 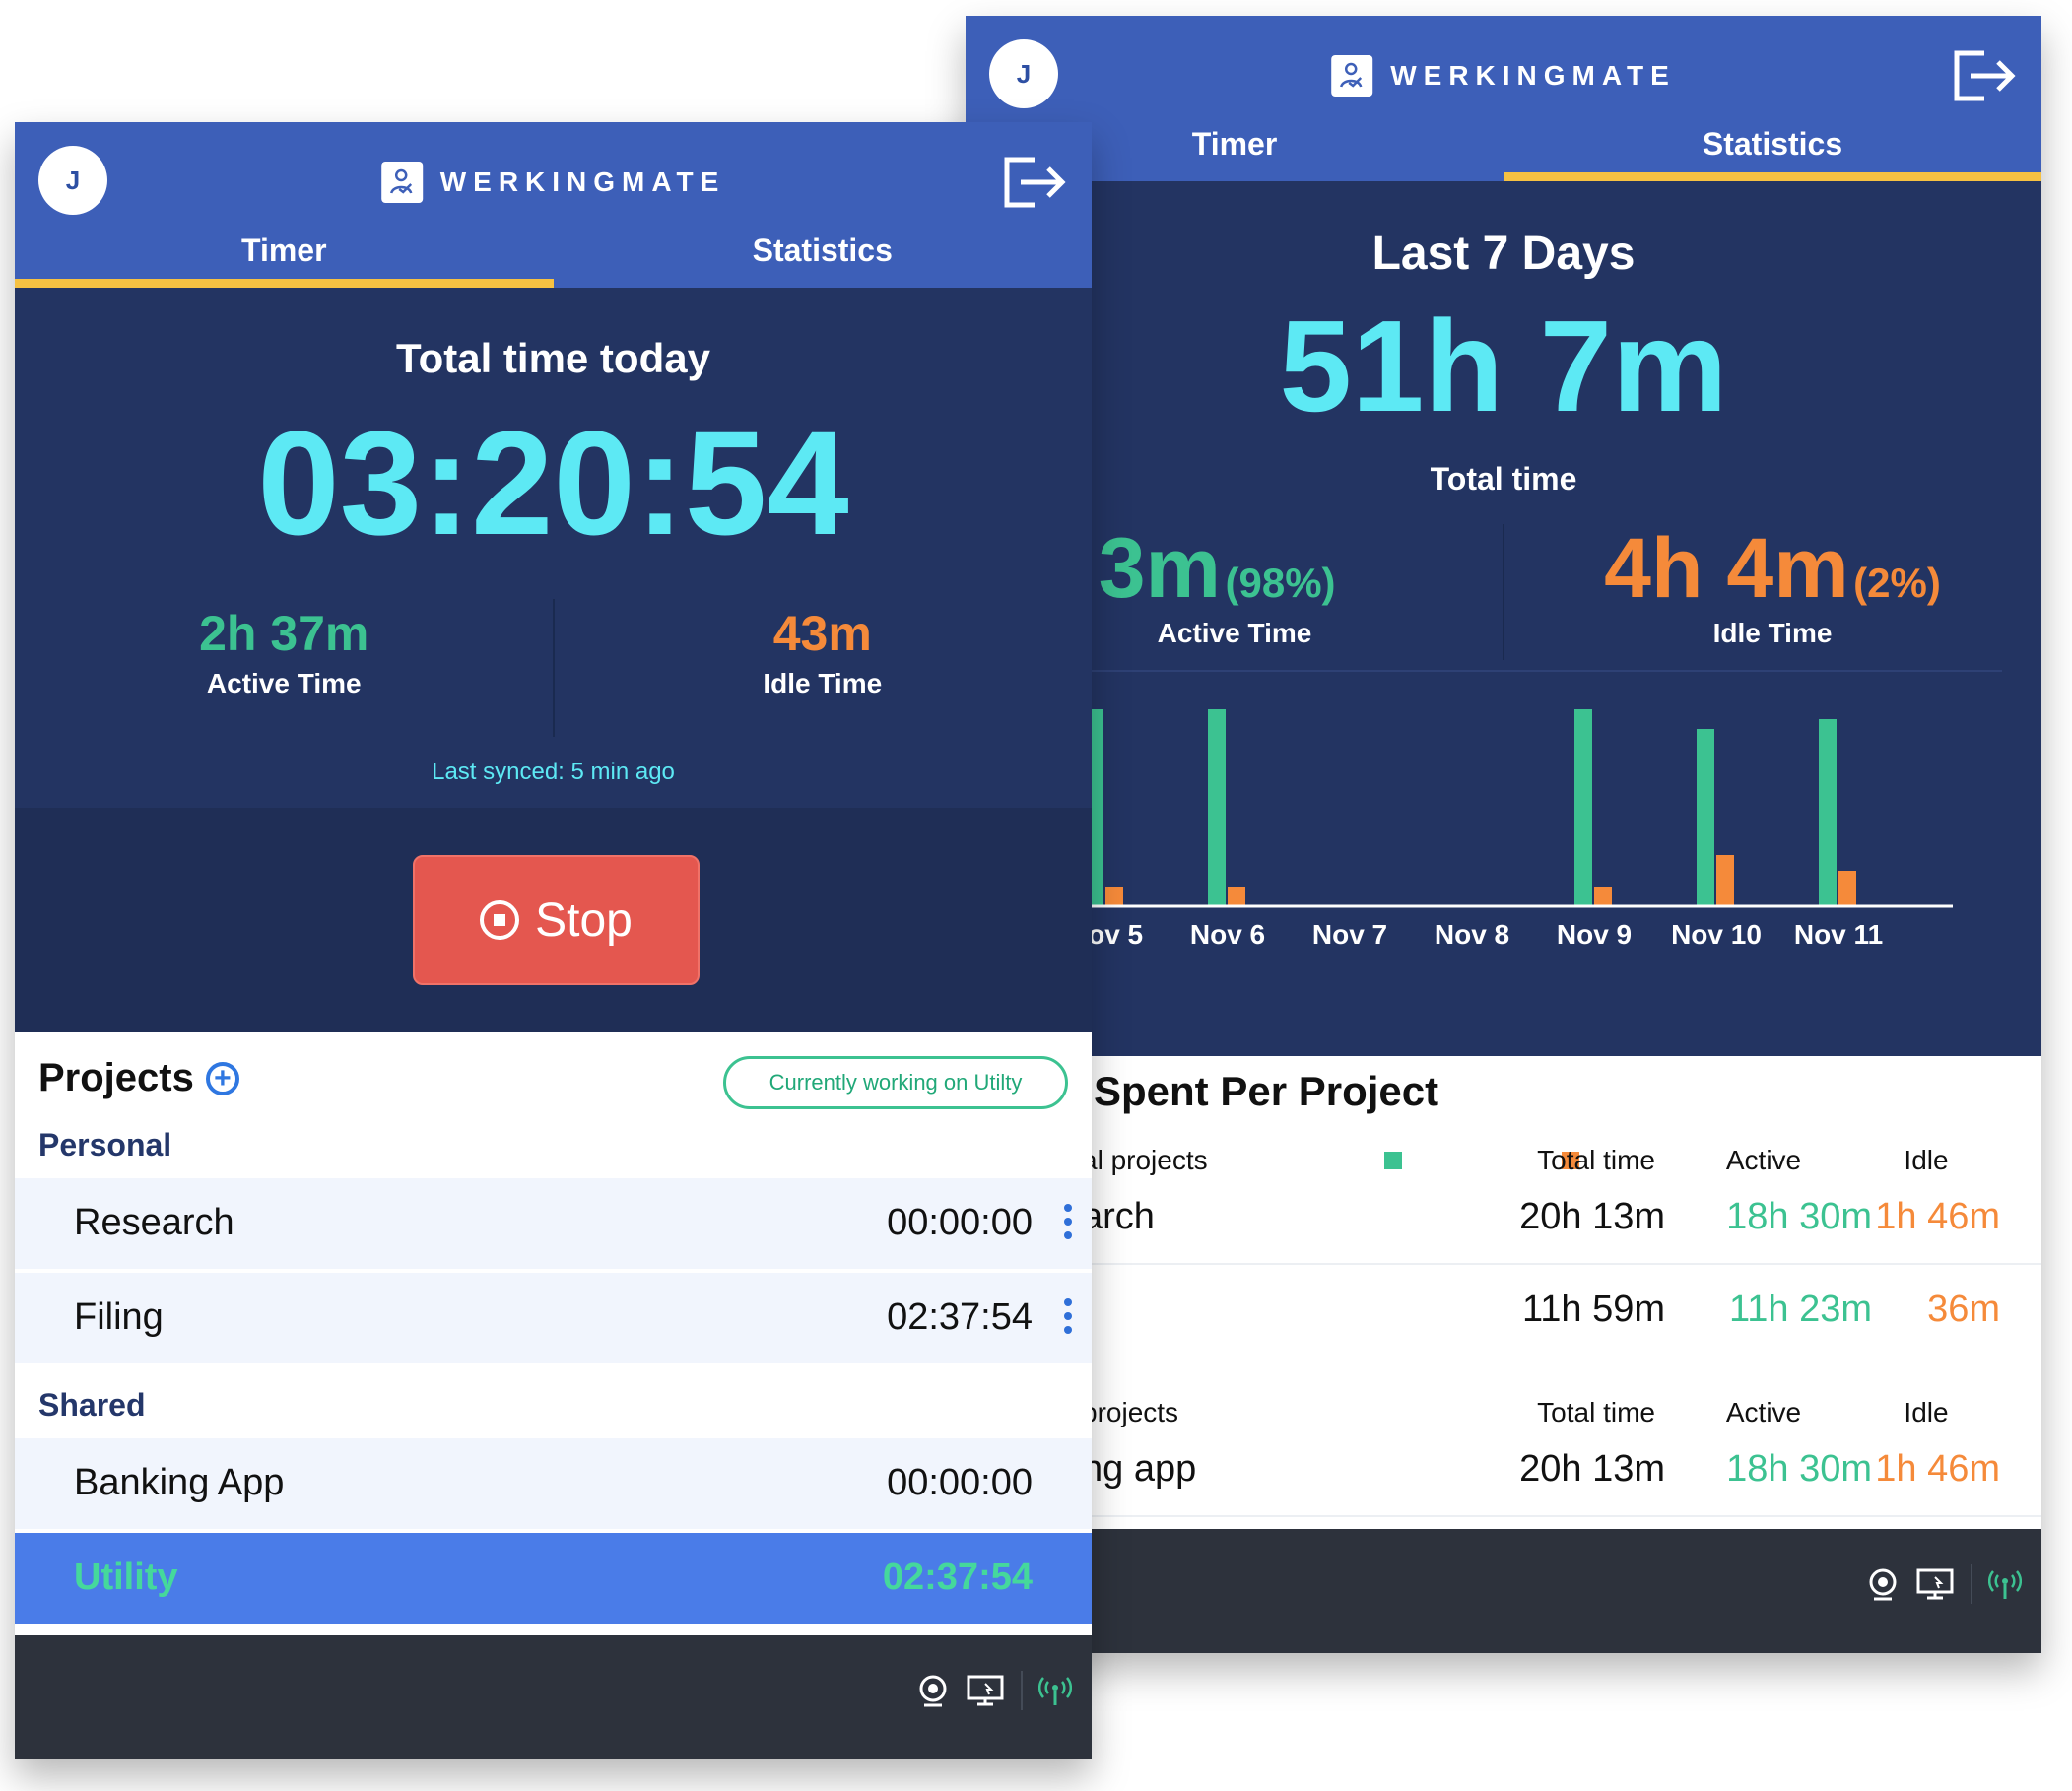 What do you see at coordinates (1604, 1160) in the screenshot?
I see `legend-idle: Idle` at bounding box center [1604, 1160].